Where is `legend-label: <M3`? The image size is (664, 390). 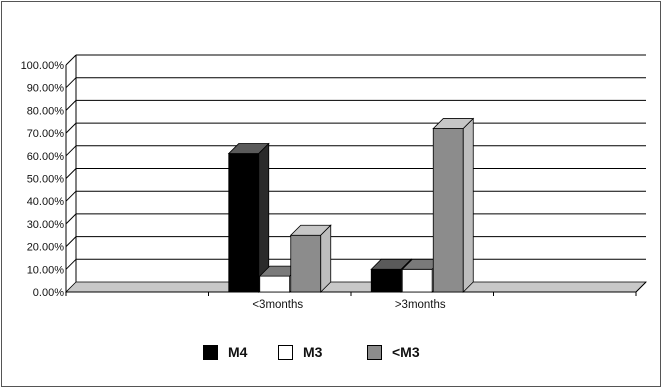
legend-label: <M3 is located at coordinates (406, 352).